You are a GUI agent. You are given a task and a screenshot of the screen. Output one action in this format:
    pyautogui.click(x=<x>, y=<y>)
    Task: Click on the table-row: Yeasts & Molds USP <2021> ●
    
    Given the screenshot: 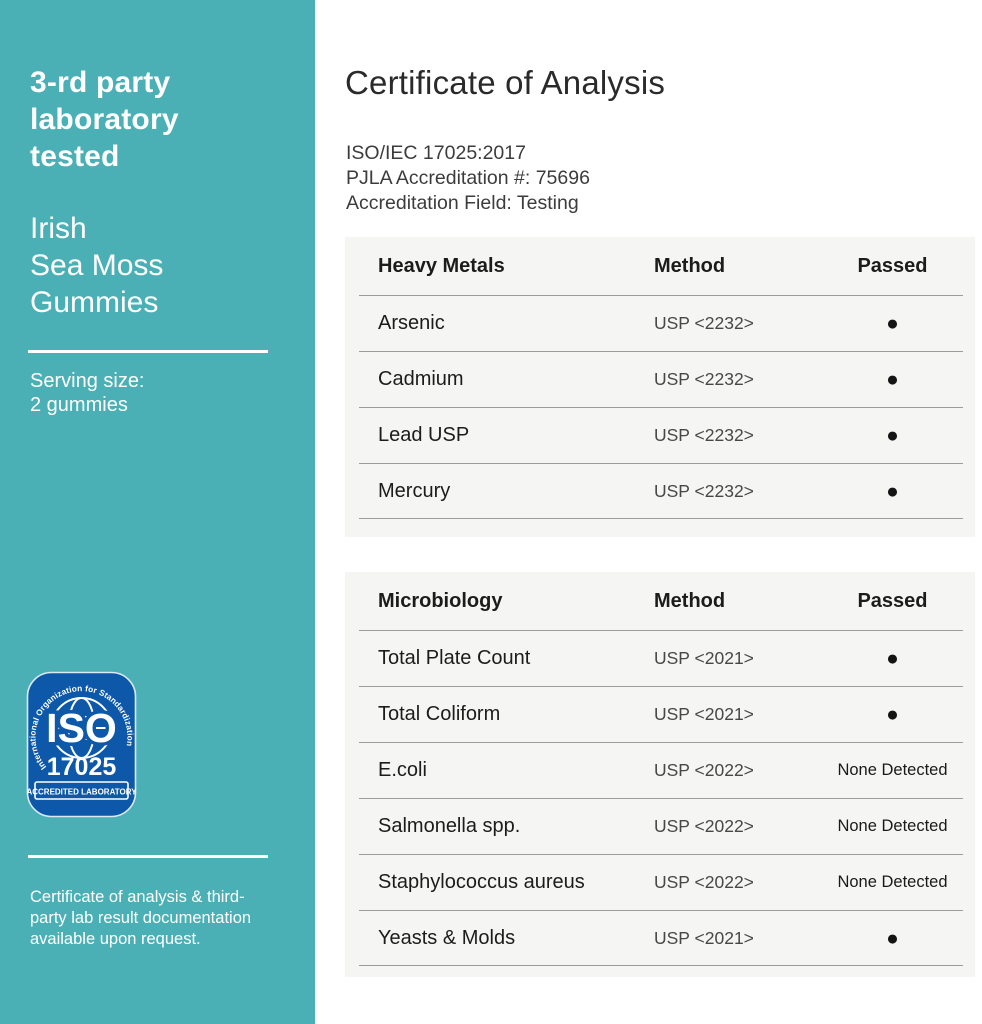 What is the action you would take?
    pyautogui.click(x=661, y=938)
    